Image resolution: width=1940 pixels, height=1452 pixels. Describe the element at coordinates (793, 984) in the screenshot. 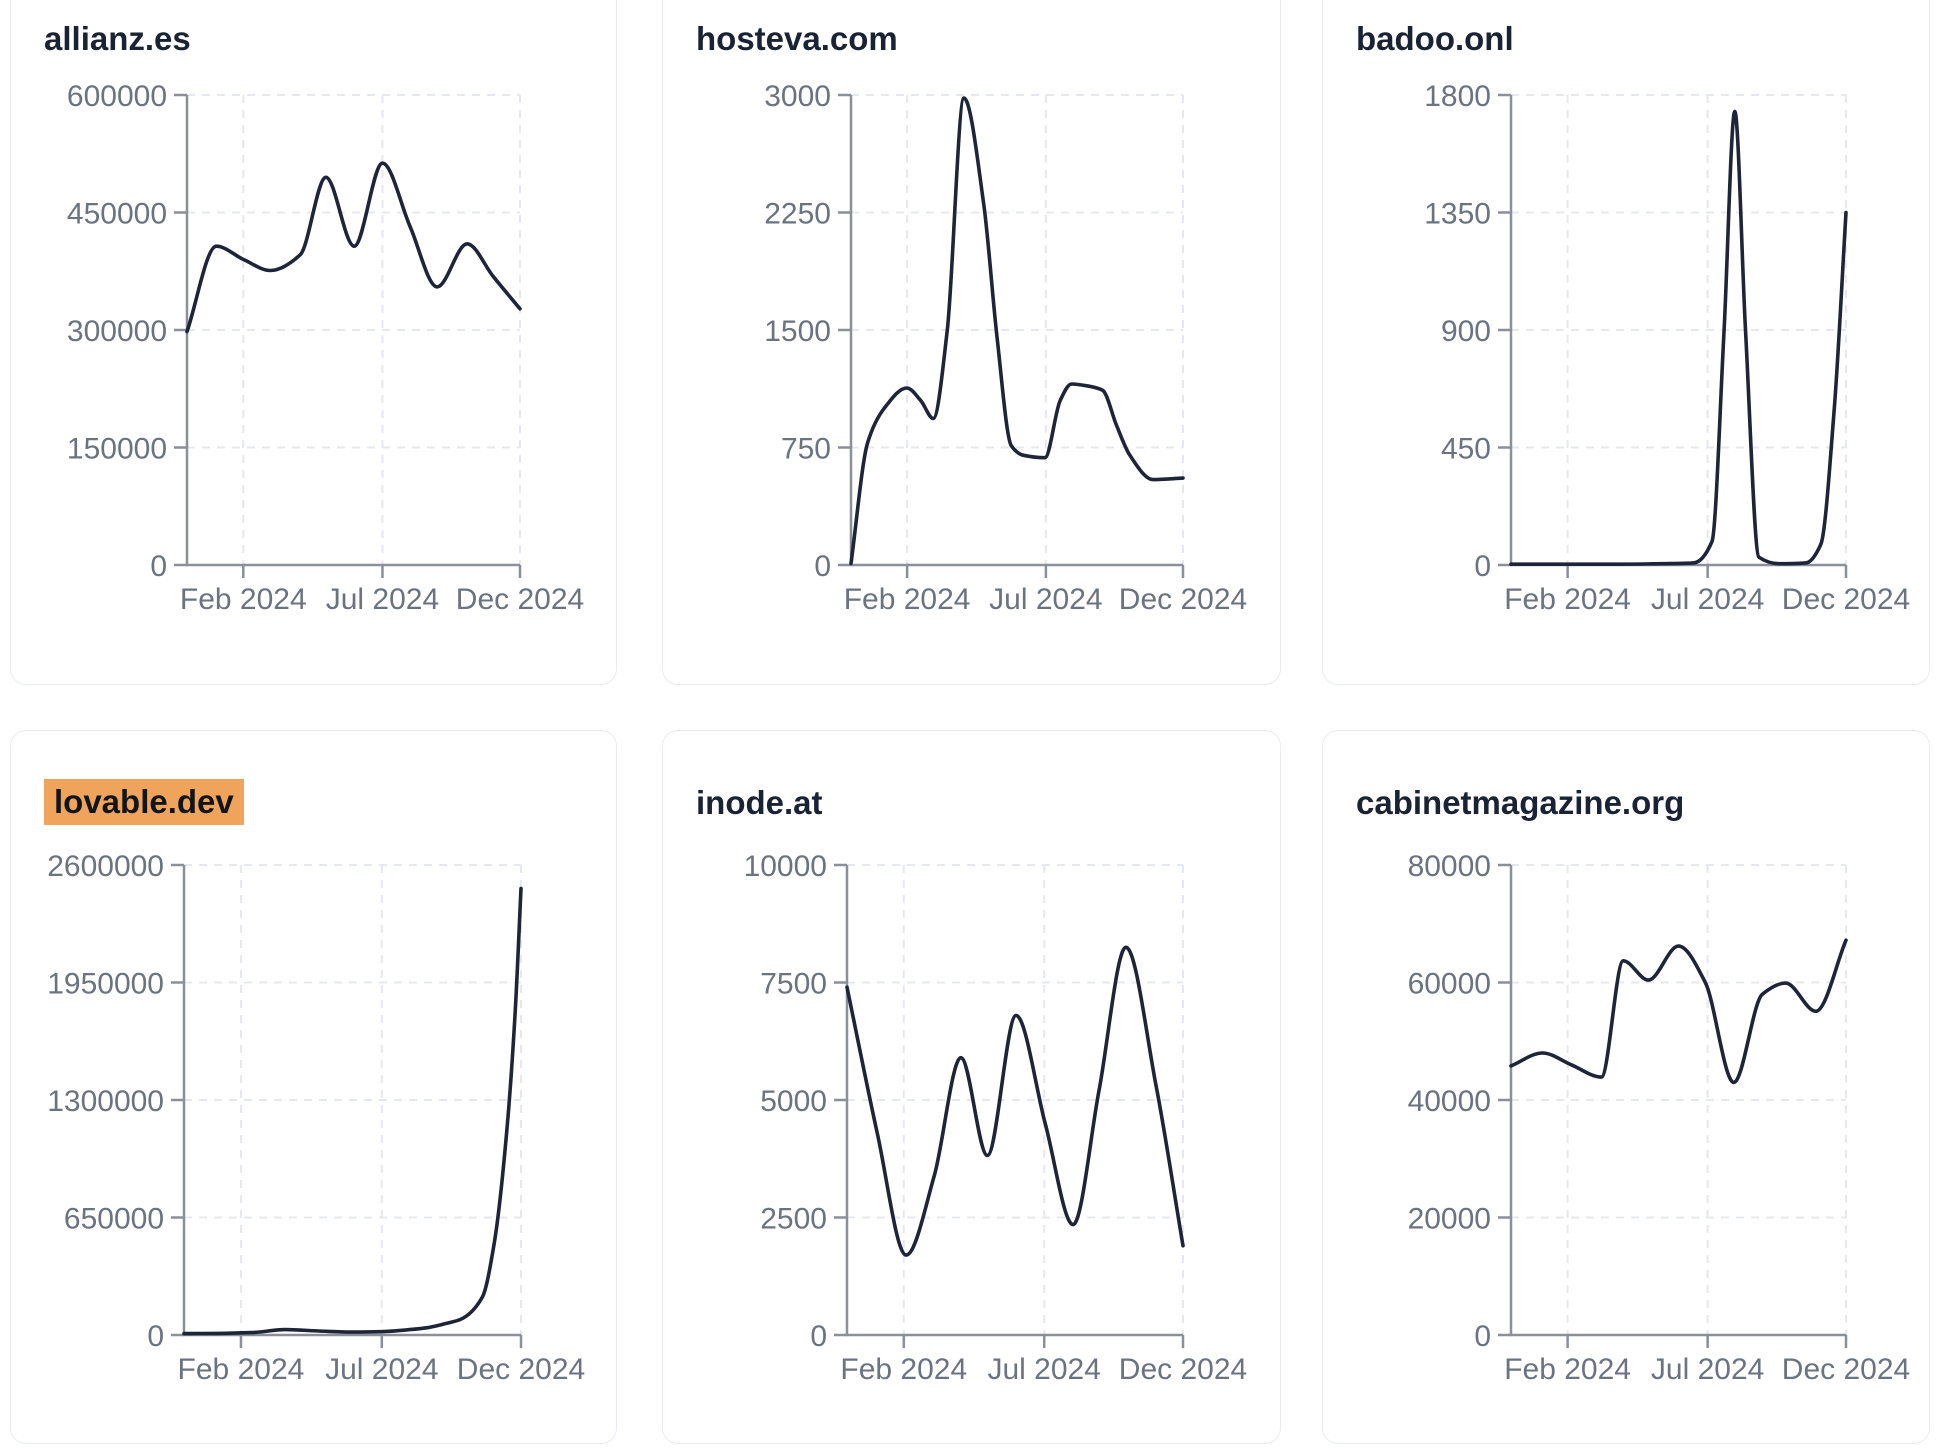

I see `y-tick-label: 7500` at that location.